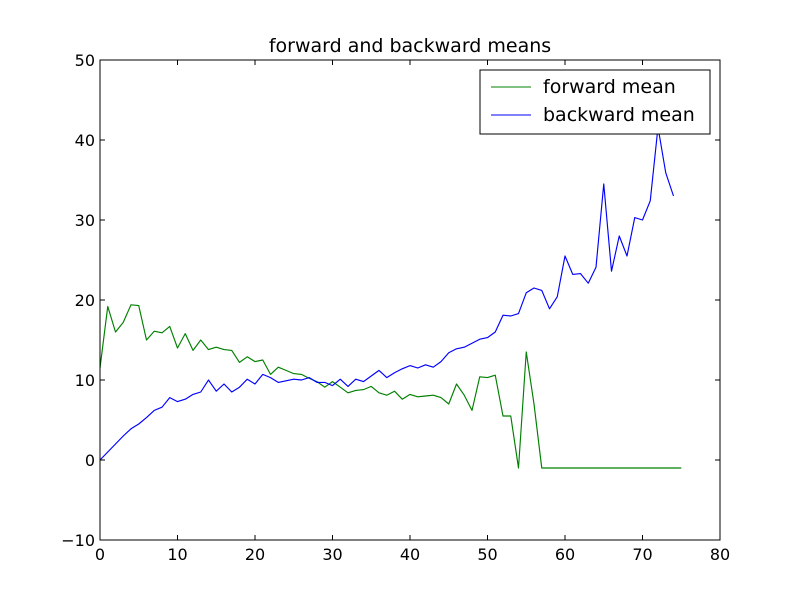  I want to click on x-tick-label: 20, so click(255, 554).